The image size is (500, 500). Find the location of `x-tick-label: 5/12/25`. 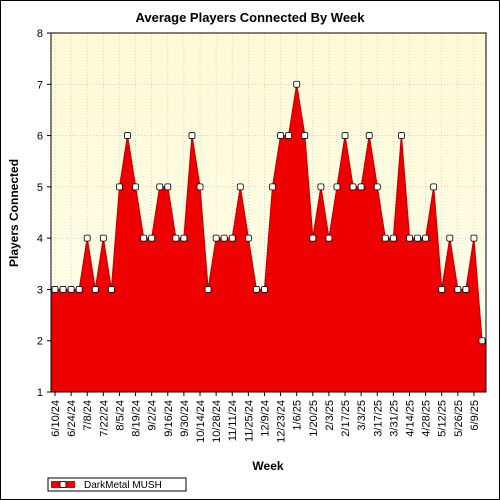

x-tick-label: 5/12/25 is located at coordinates (443, 418).